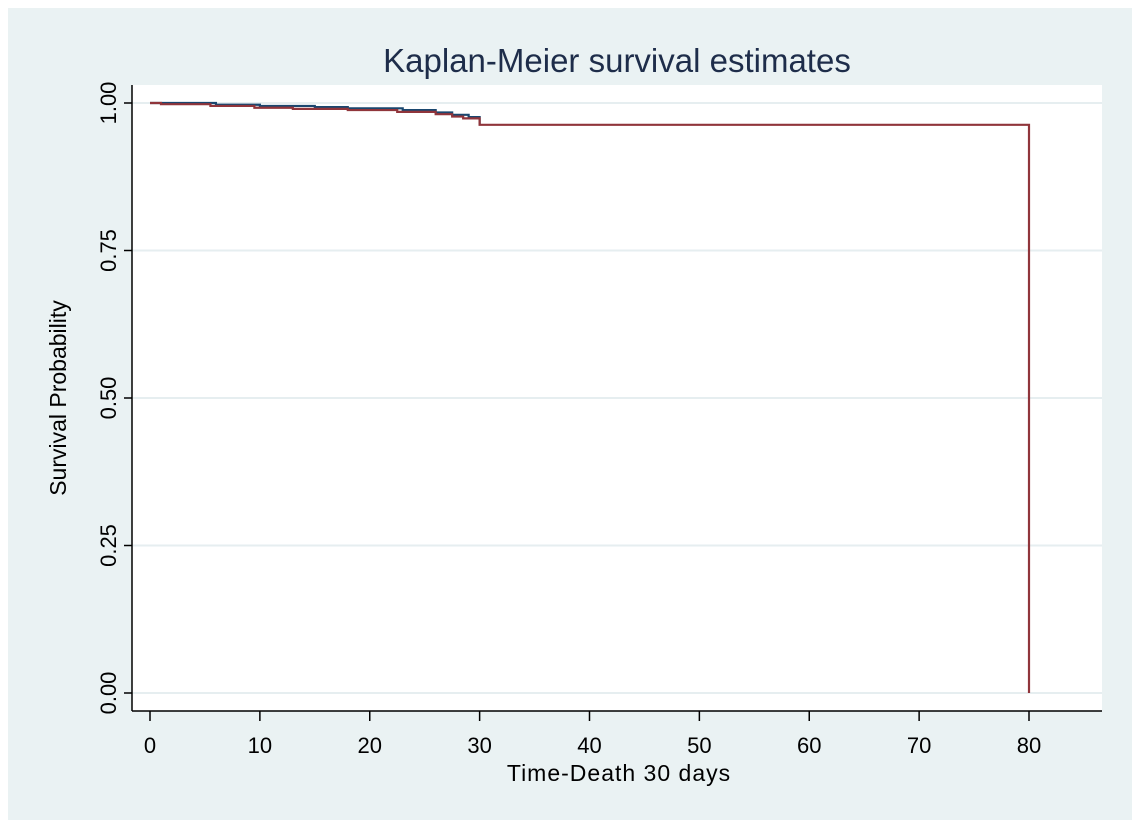 The image size is (1140, 832). What do you see at coordinates (1029, 745) in the screenshot?
I see `x-tick-label: 80` at bounding box center [1029, 745].